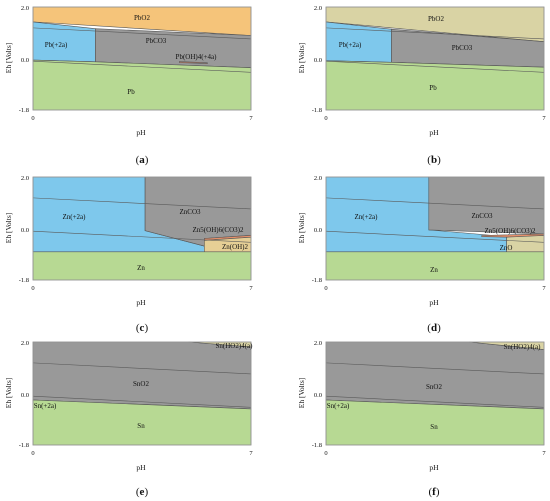  What do you see at coordinates (318, 8) in the screenshot?
I see `panel-b-ytick-top: 2.0` at bounding box center [318, 8].